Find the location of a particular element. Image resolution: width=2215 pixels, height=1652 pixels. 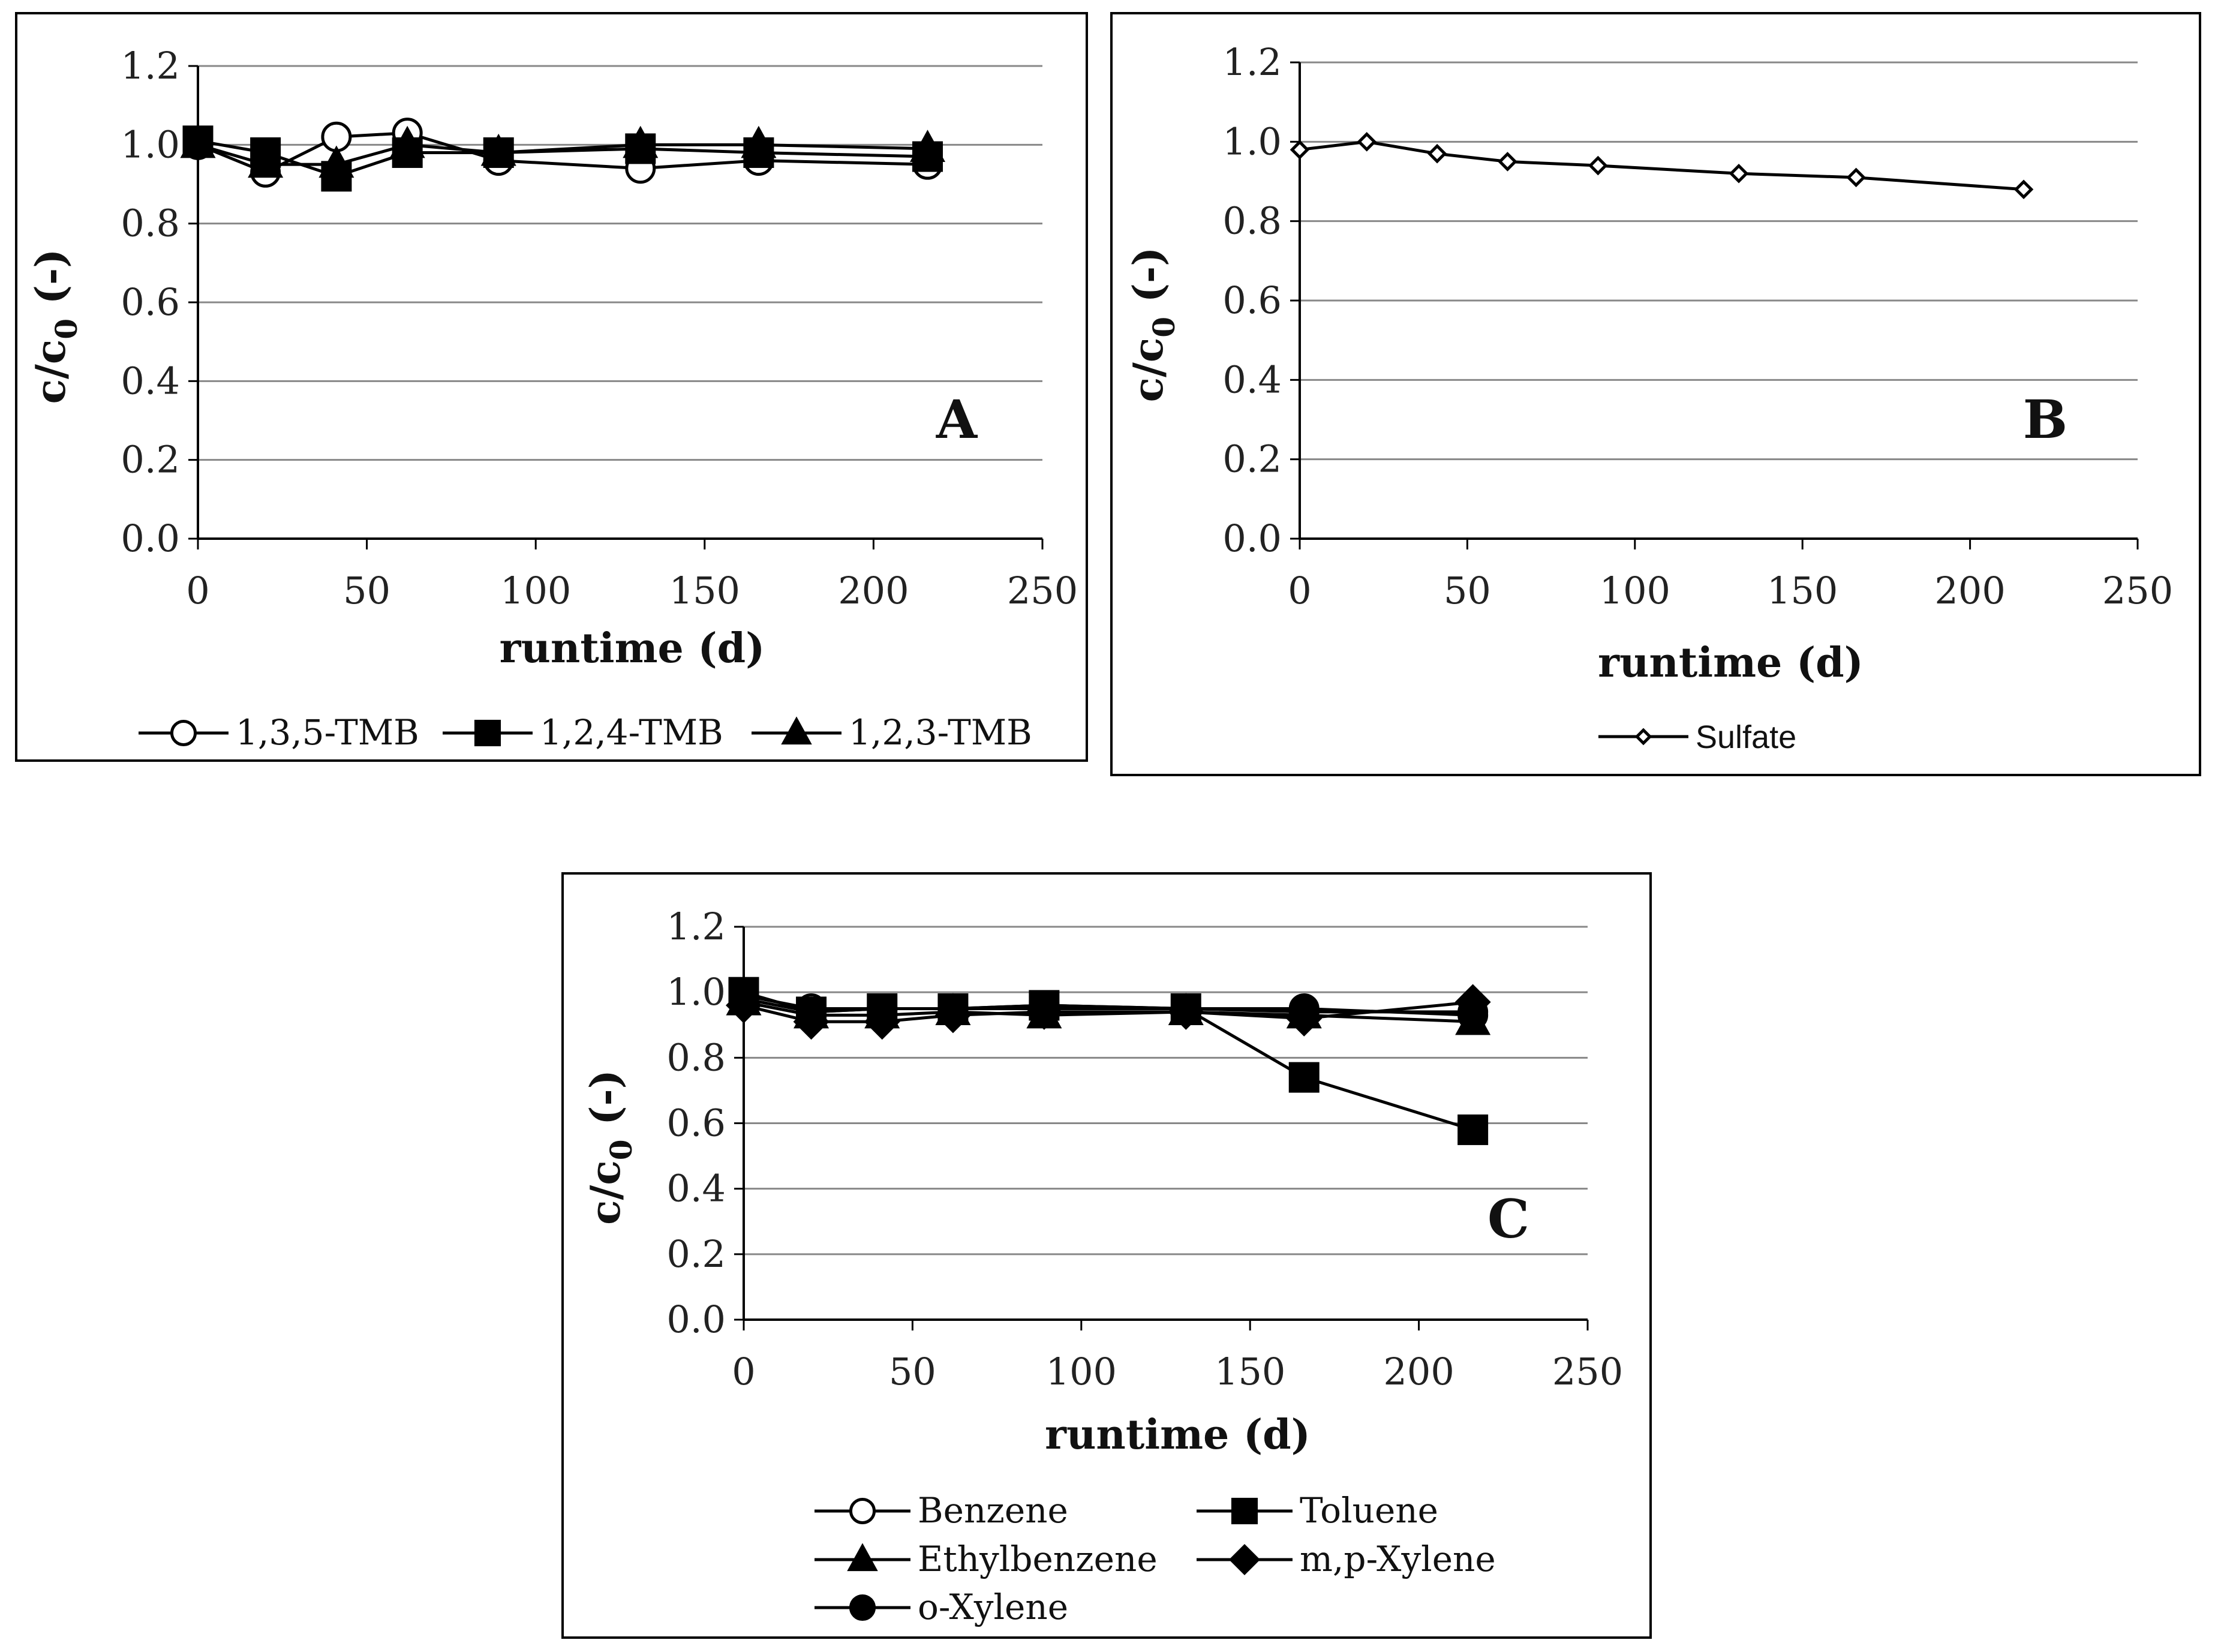

legend-entry: Benzene is located at coordinates (941, 1510).